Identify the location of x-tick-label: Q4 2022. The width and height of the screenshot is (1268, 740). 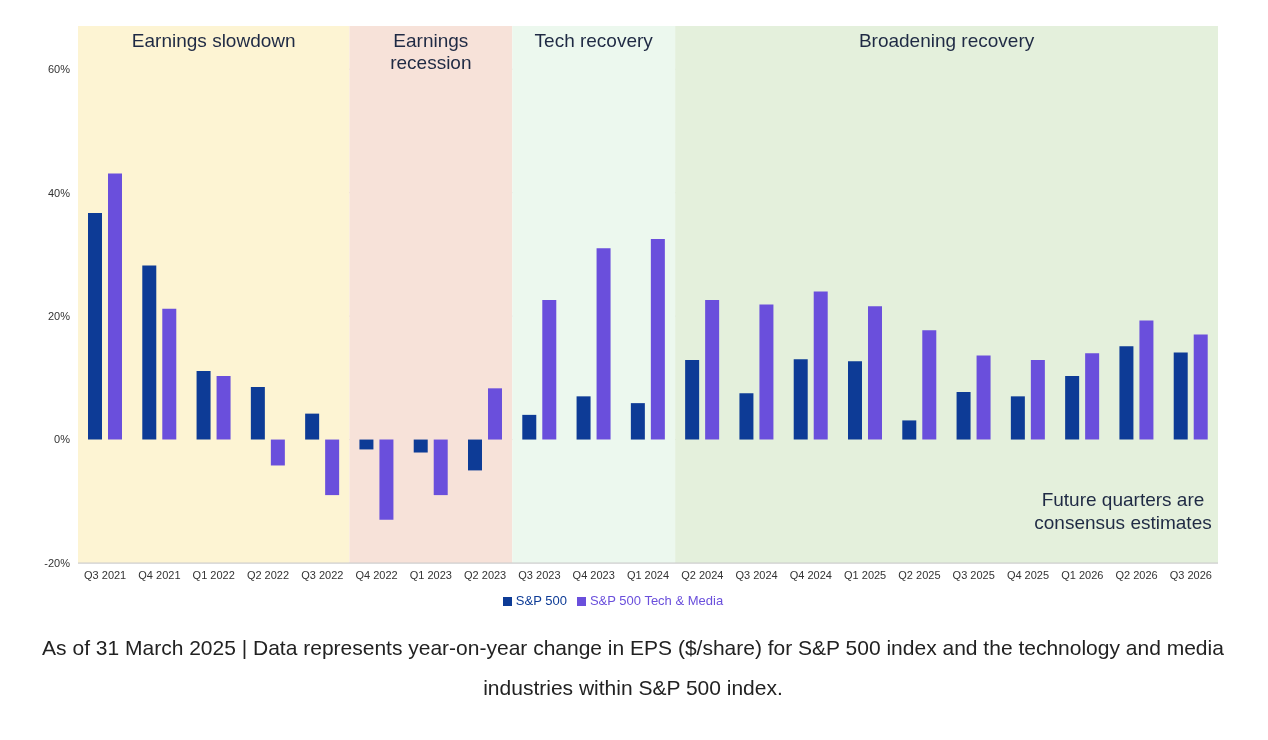
(376, 574).